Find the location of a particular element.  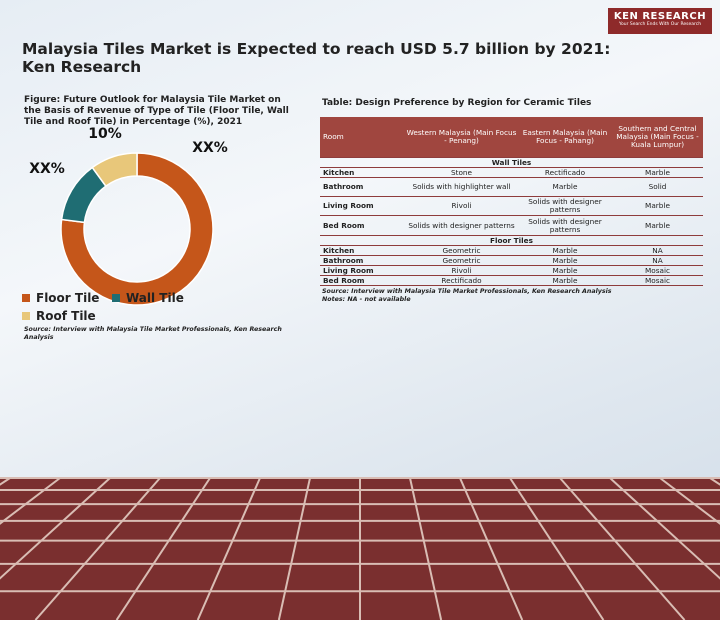

table-row: Living Room Rivoli Marble Mosaic is located at coordinates (511, 271).